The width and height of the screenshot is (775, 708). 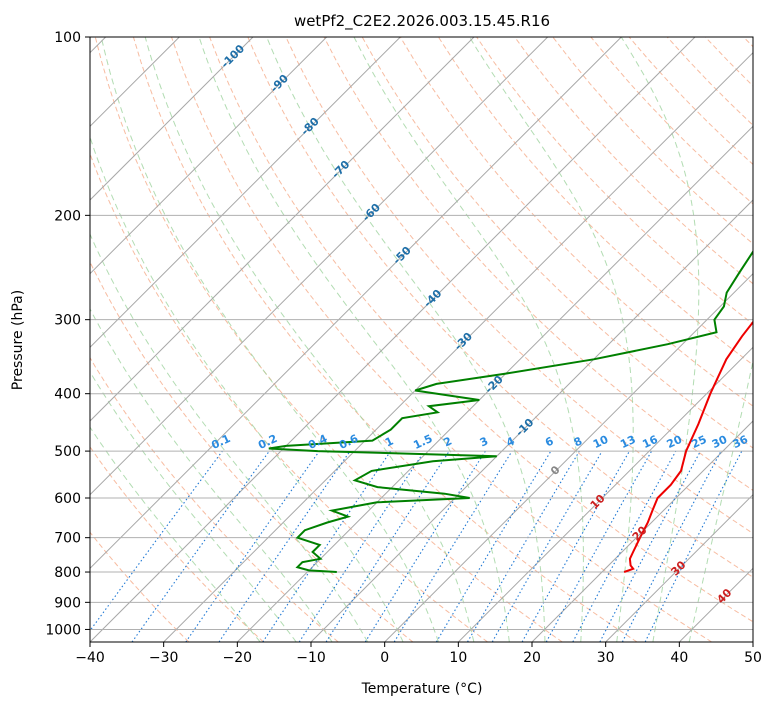 What do you see at coordinates (753, 658) in the screenshot?
I see `x-tick-label: 50` at bounding box center [753, 658].